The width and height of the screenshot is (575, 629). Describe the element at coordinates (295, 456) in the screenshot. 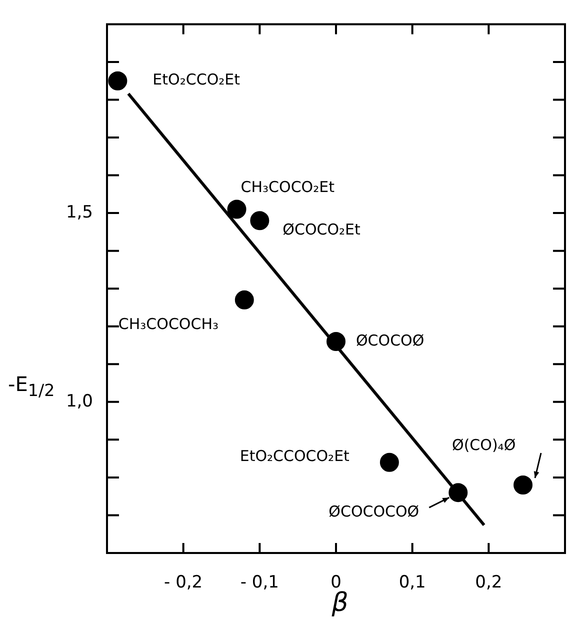

I see `annotation: EtO₂CCOCO₂Et` at that location.